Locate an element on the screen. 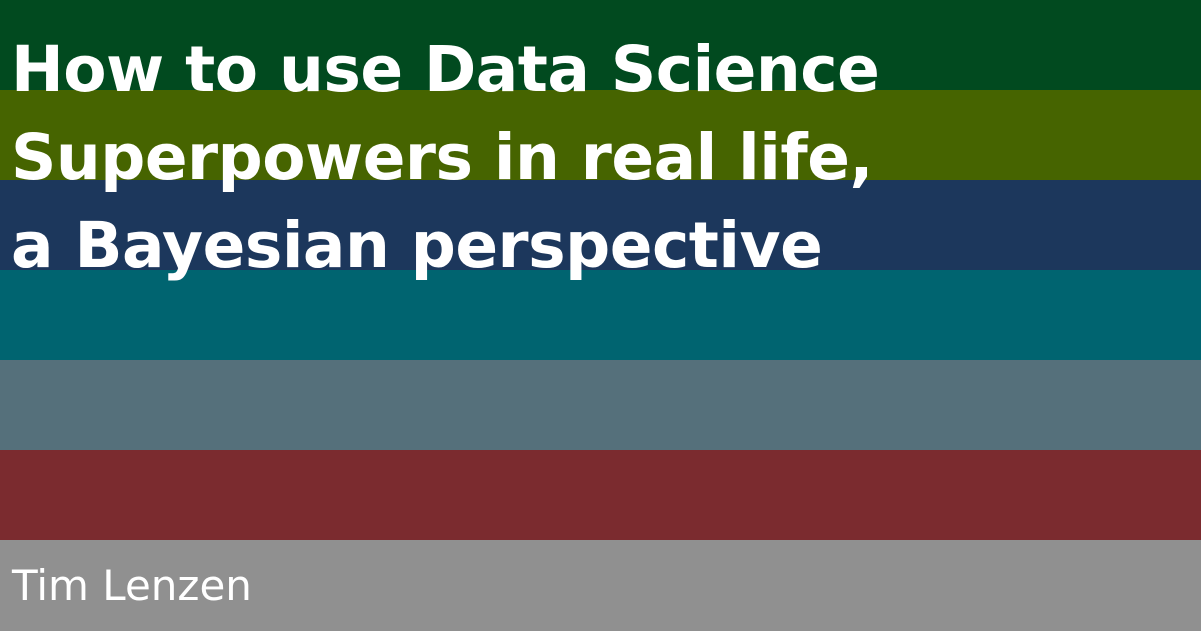  stripe-navy is located at coordinates (600, 225).